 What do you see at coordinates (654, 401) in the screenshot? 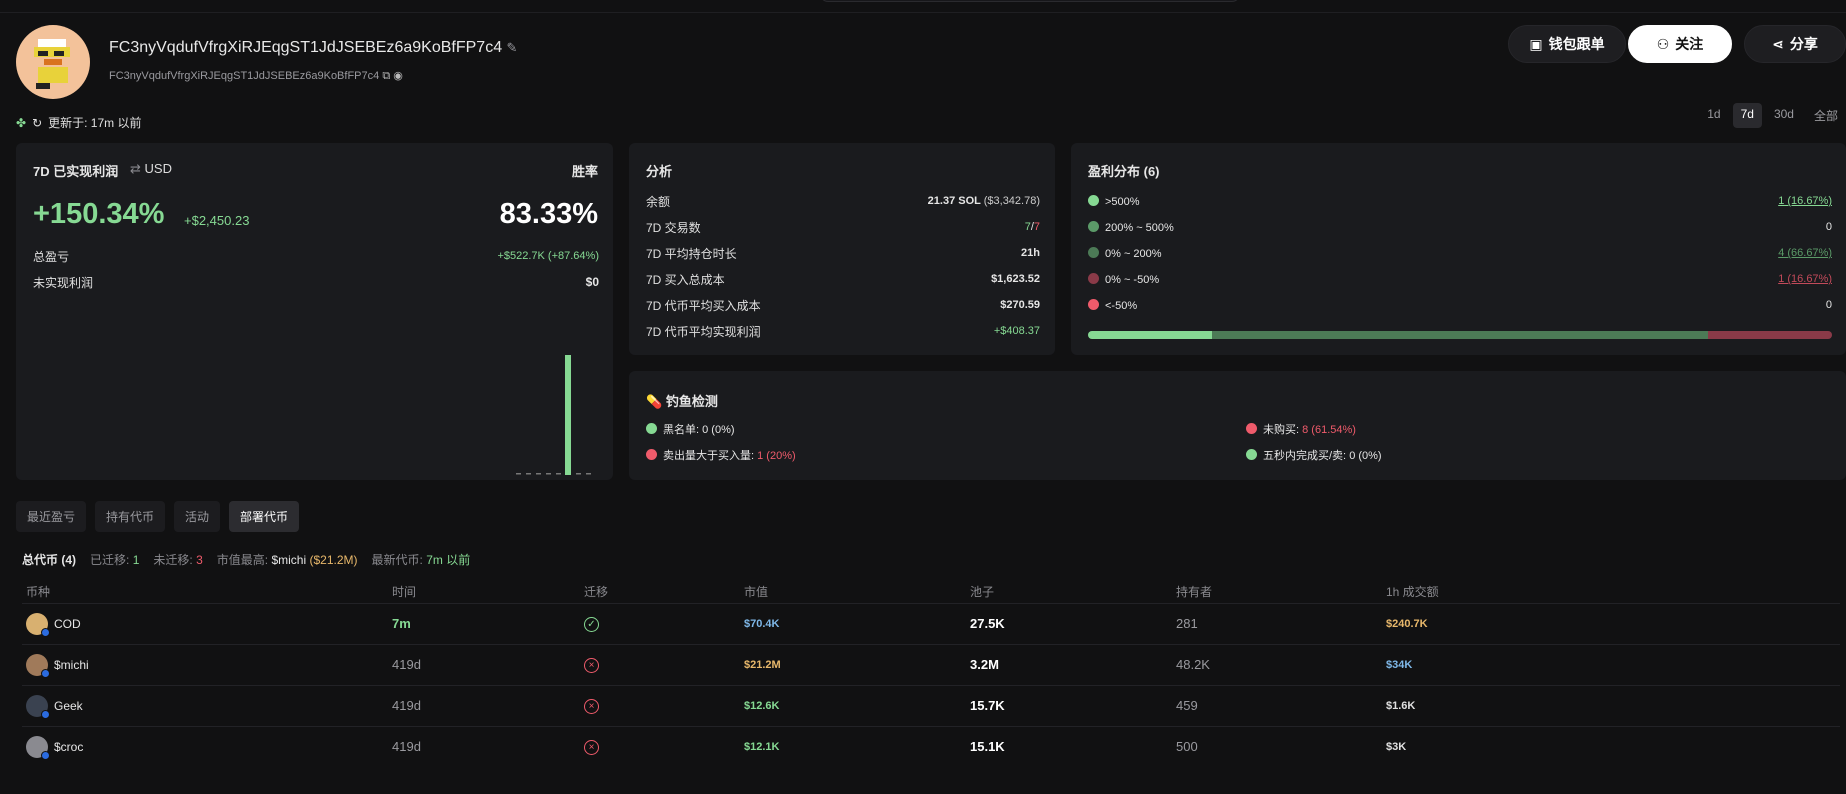
I see `pill-icon: 💊` at bounding box center [654, 401].